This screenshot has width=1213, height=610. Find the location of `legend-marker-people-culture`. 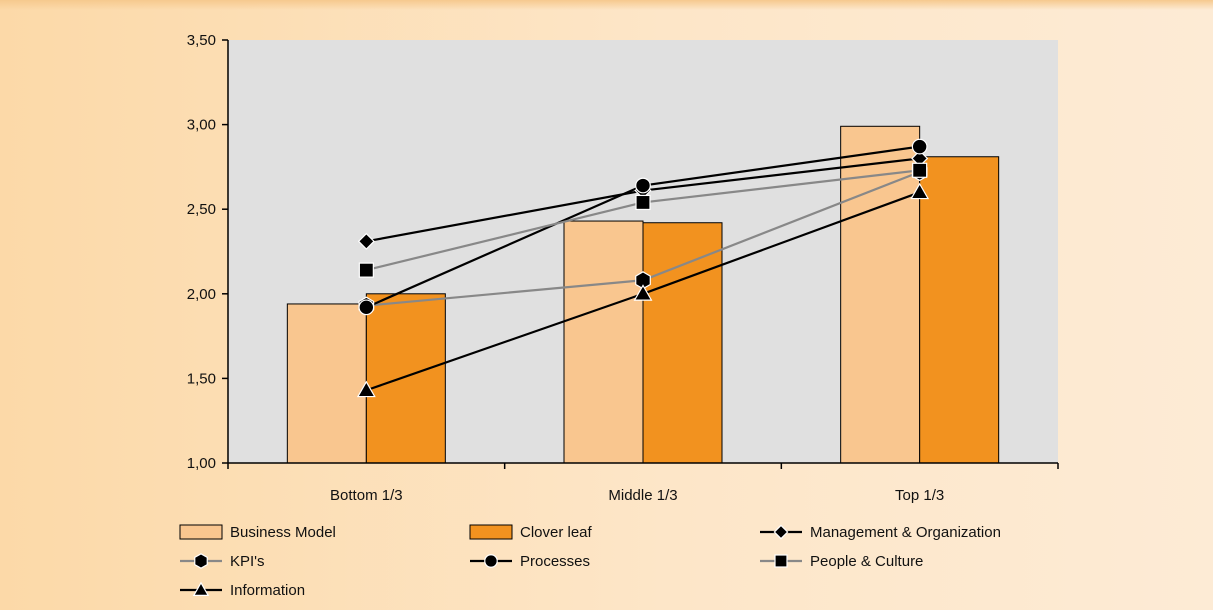

legend-marker-people-culture is located at coordinates (781, 561).